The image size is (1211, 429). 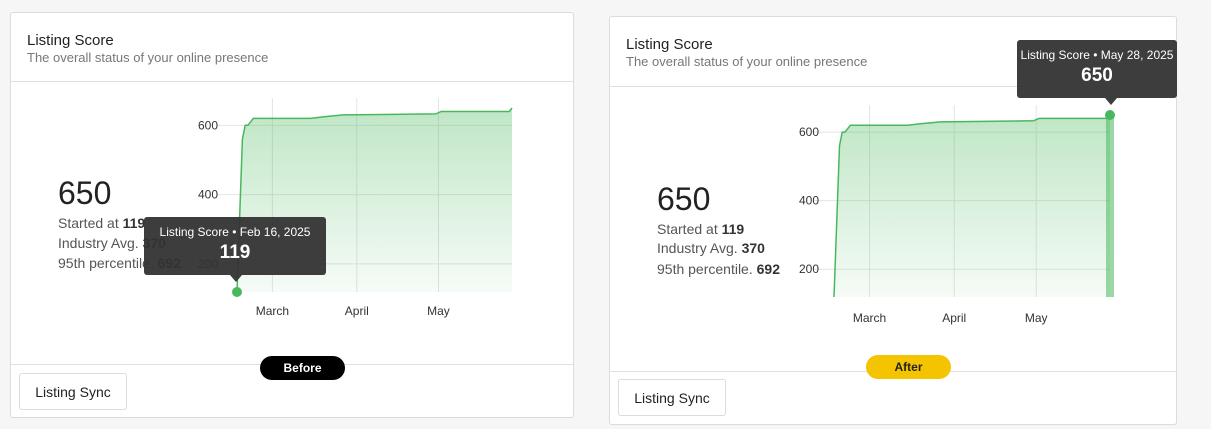 I want to click on industry-avg-stat: Industry Avg. 370, so click(x=711, y=248).